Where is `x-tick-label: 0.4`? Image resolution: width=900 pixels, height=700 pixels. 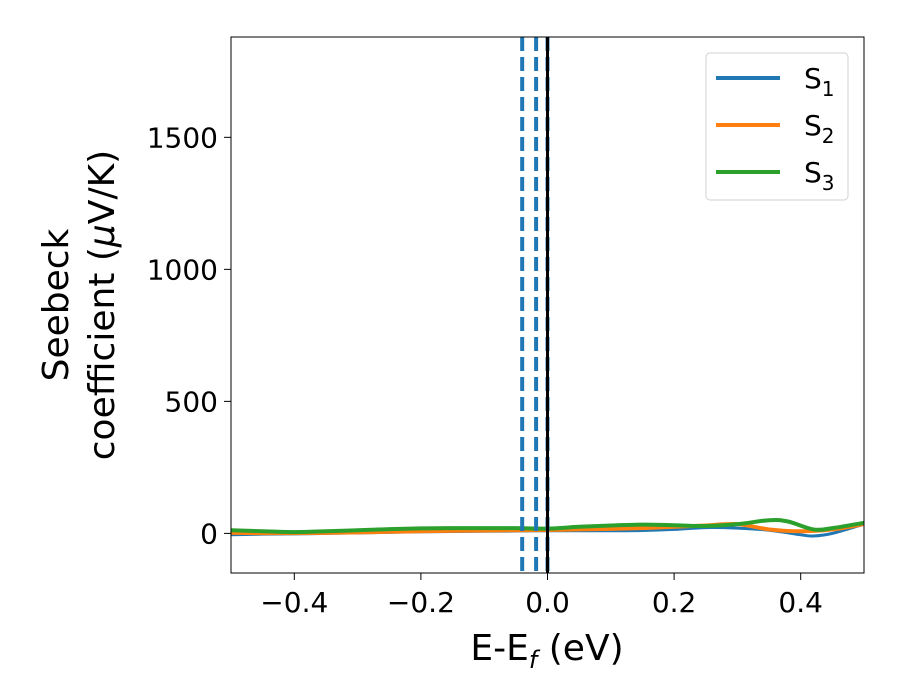
x-tick-label: 0.4 is located at coordinates (800, 602).